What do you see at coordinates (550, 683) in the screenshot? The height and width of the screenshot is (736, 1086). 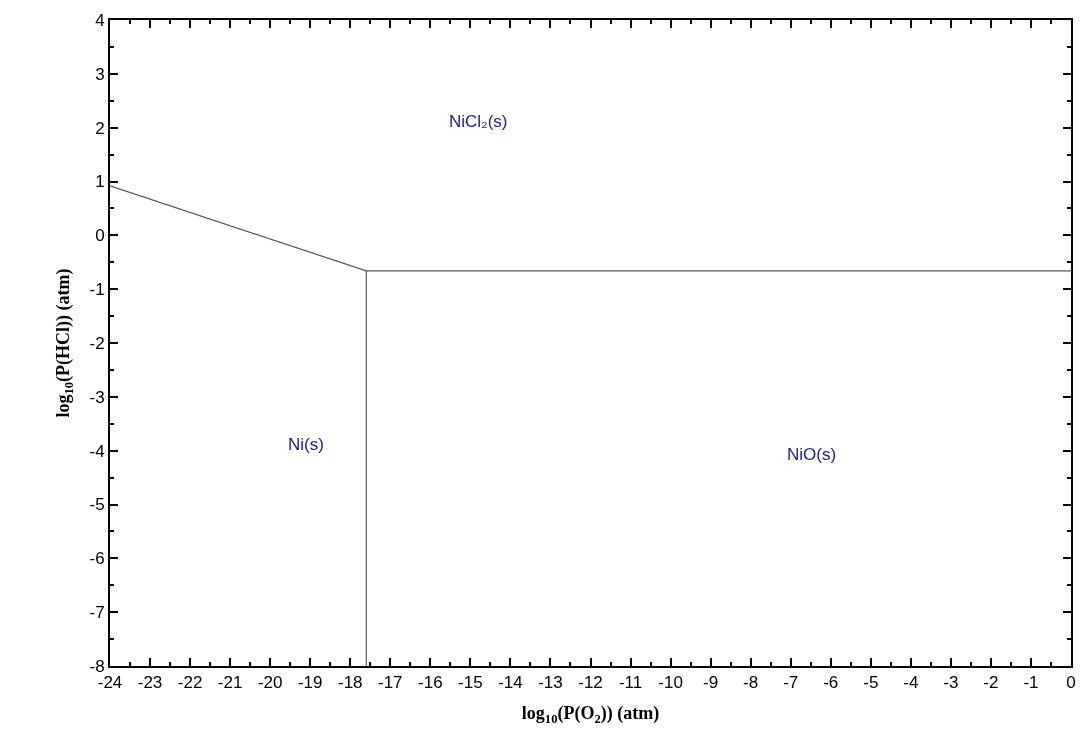 I see `x-tick-label: -13` at bounding box center [550, 683].